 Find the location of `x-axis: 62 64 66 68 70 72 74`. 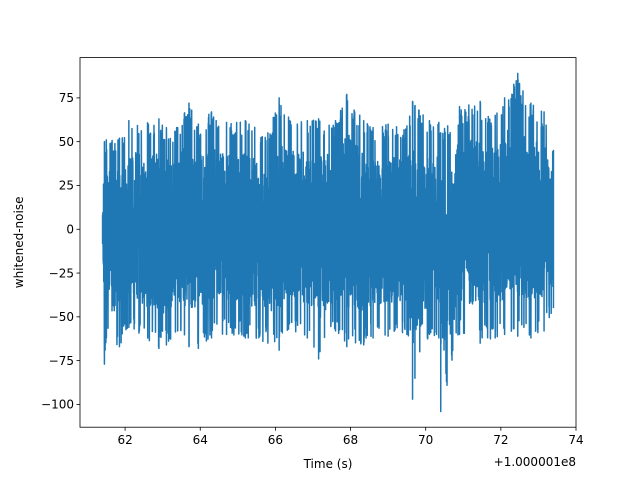

x-axis: 62 64 66 68 70 72 74 is located at coordinates (350, 437).